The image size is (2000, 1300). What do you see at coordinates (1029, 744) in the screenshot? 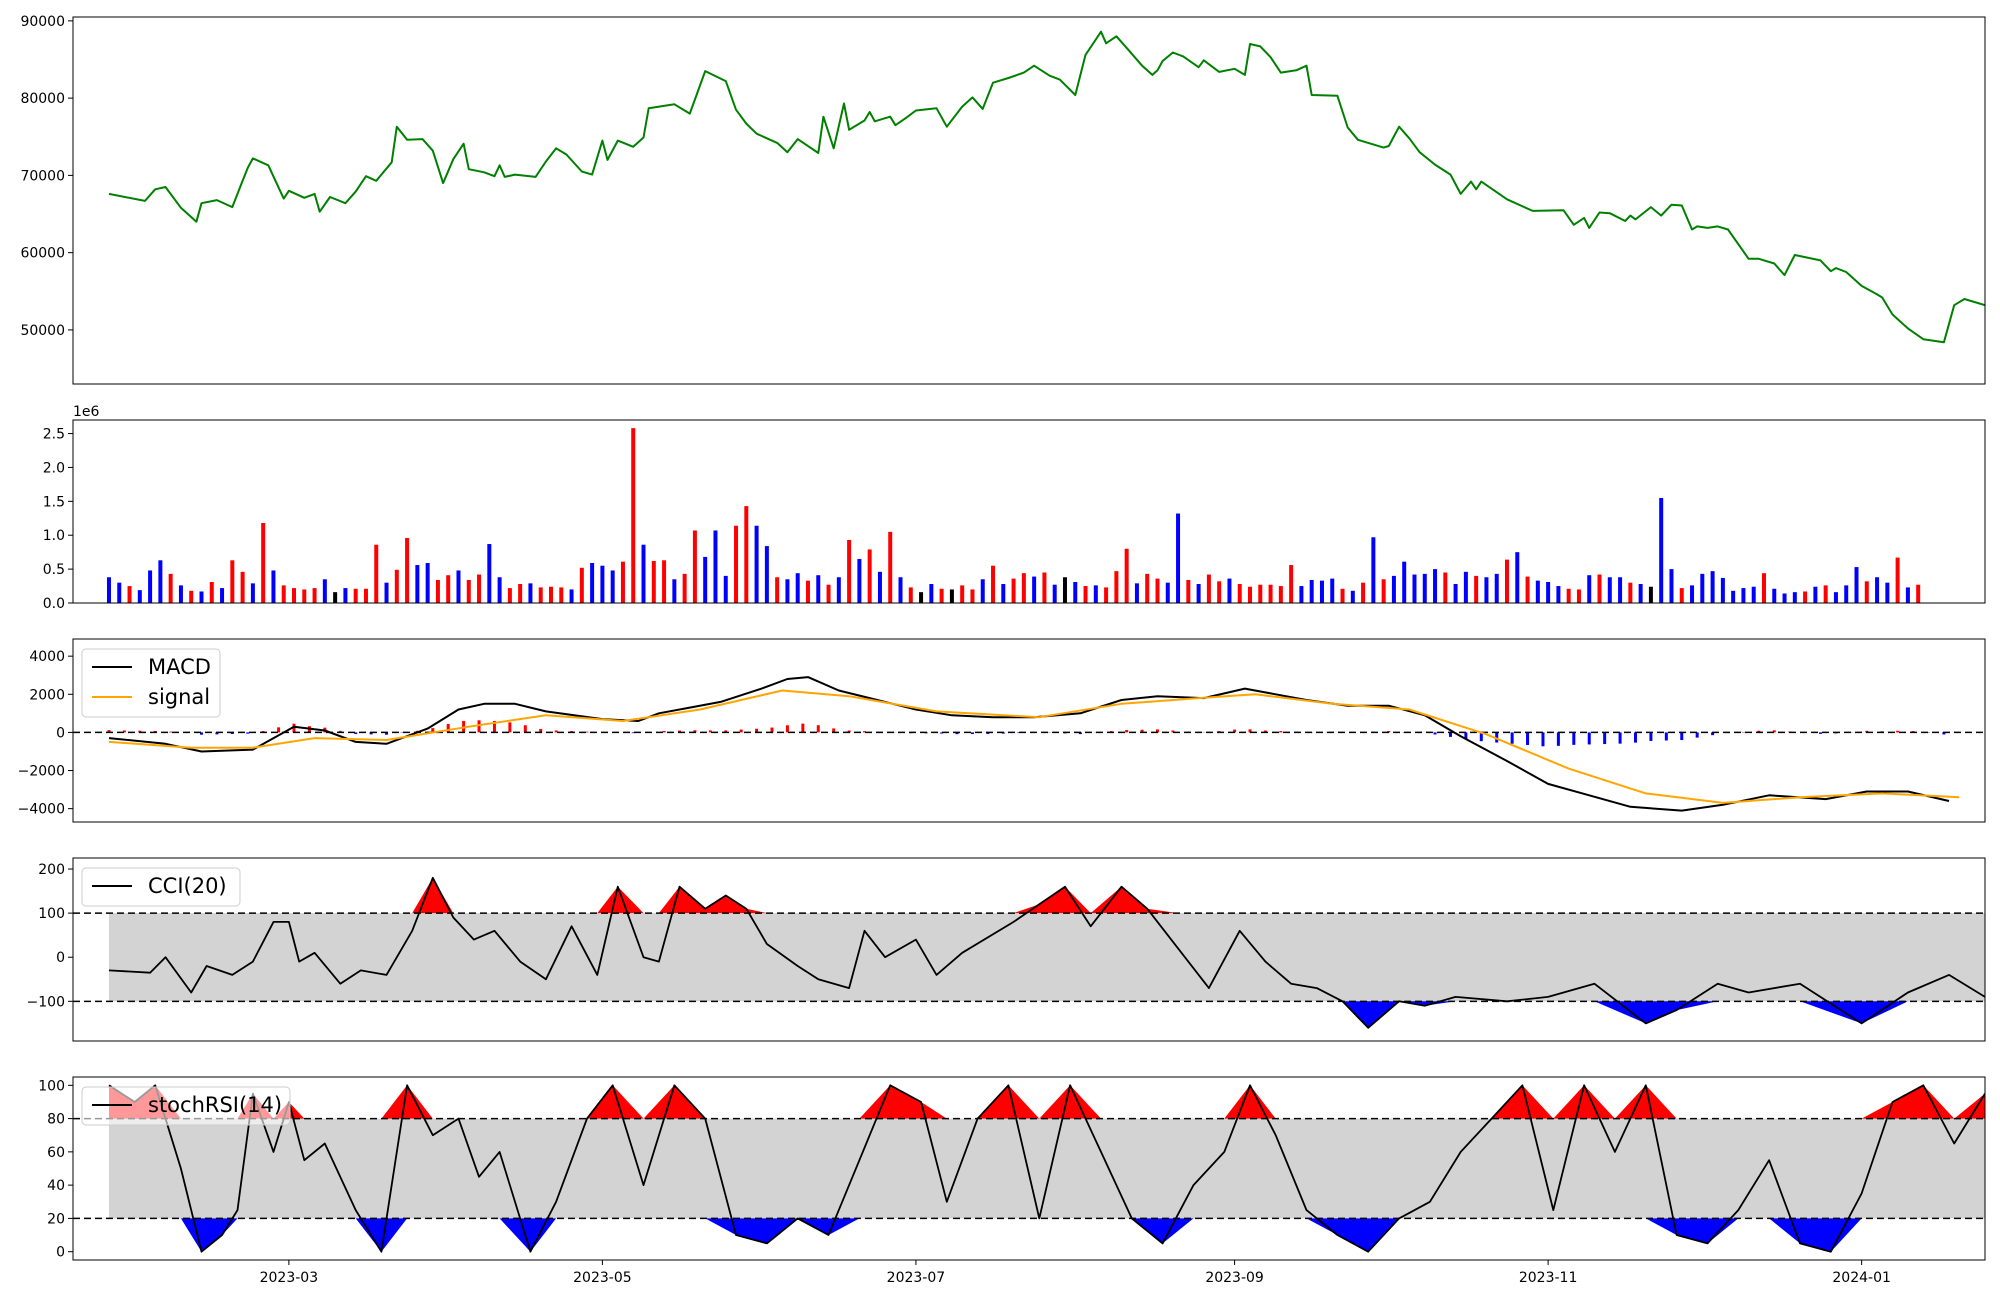
I see `macd-line` at bounding box center [1029, 744].